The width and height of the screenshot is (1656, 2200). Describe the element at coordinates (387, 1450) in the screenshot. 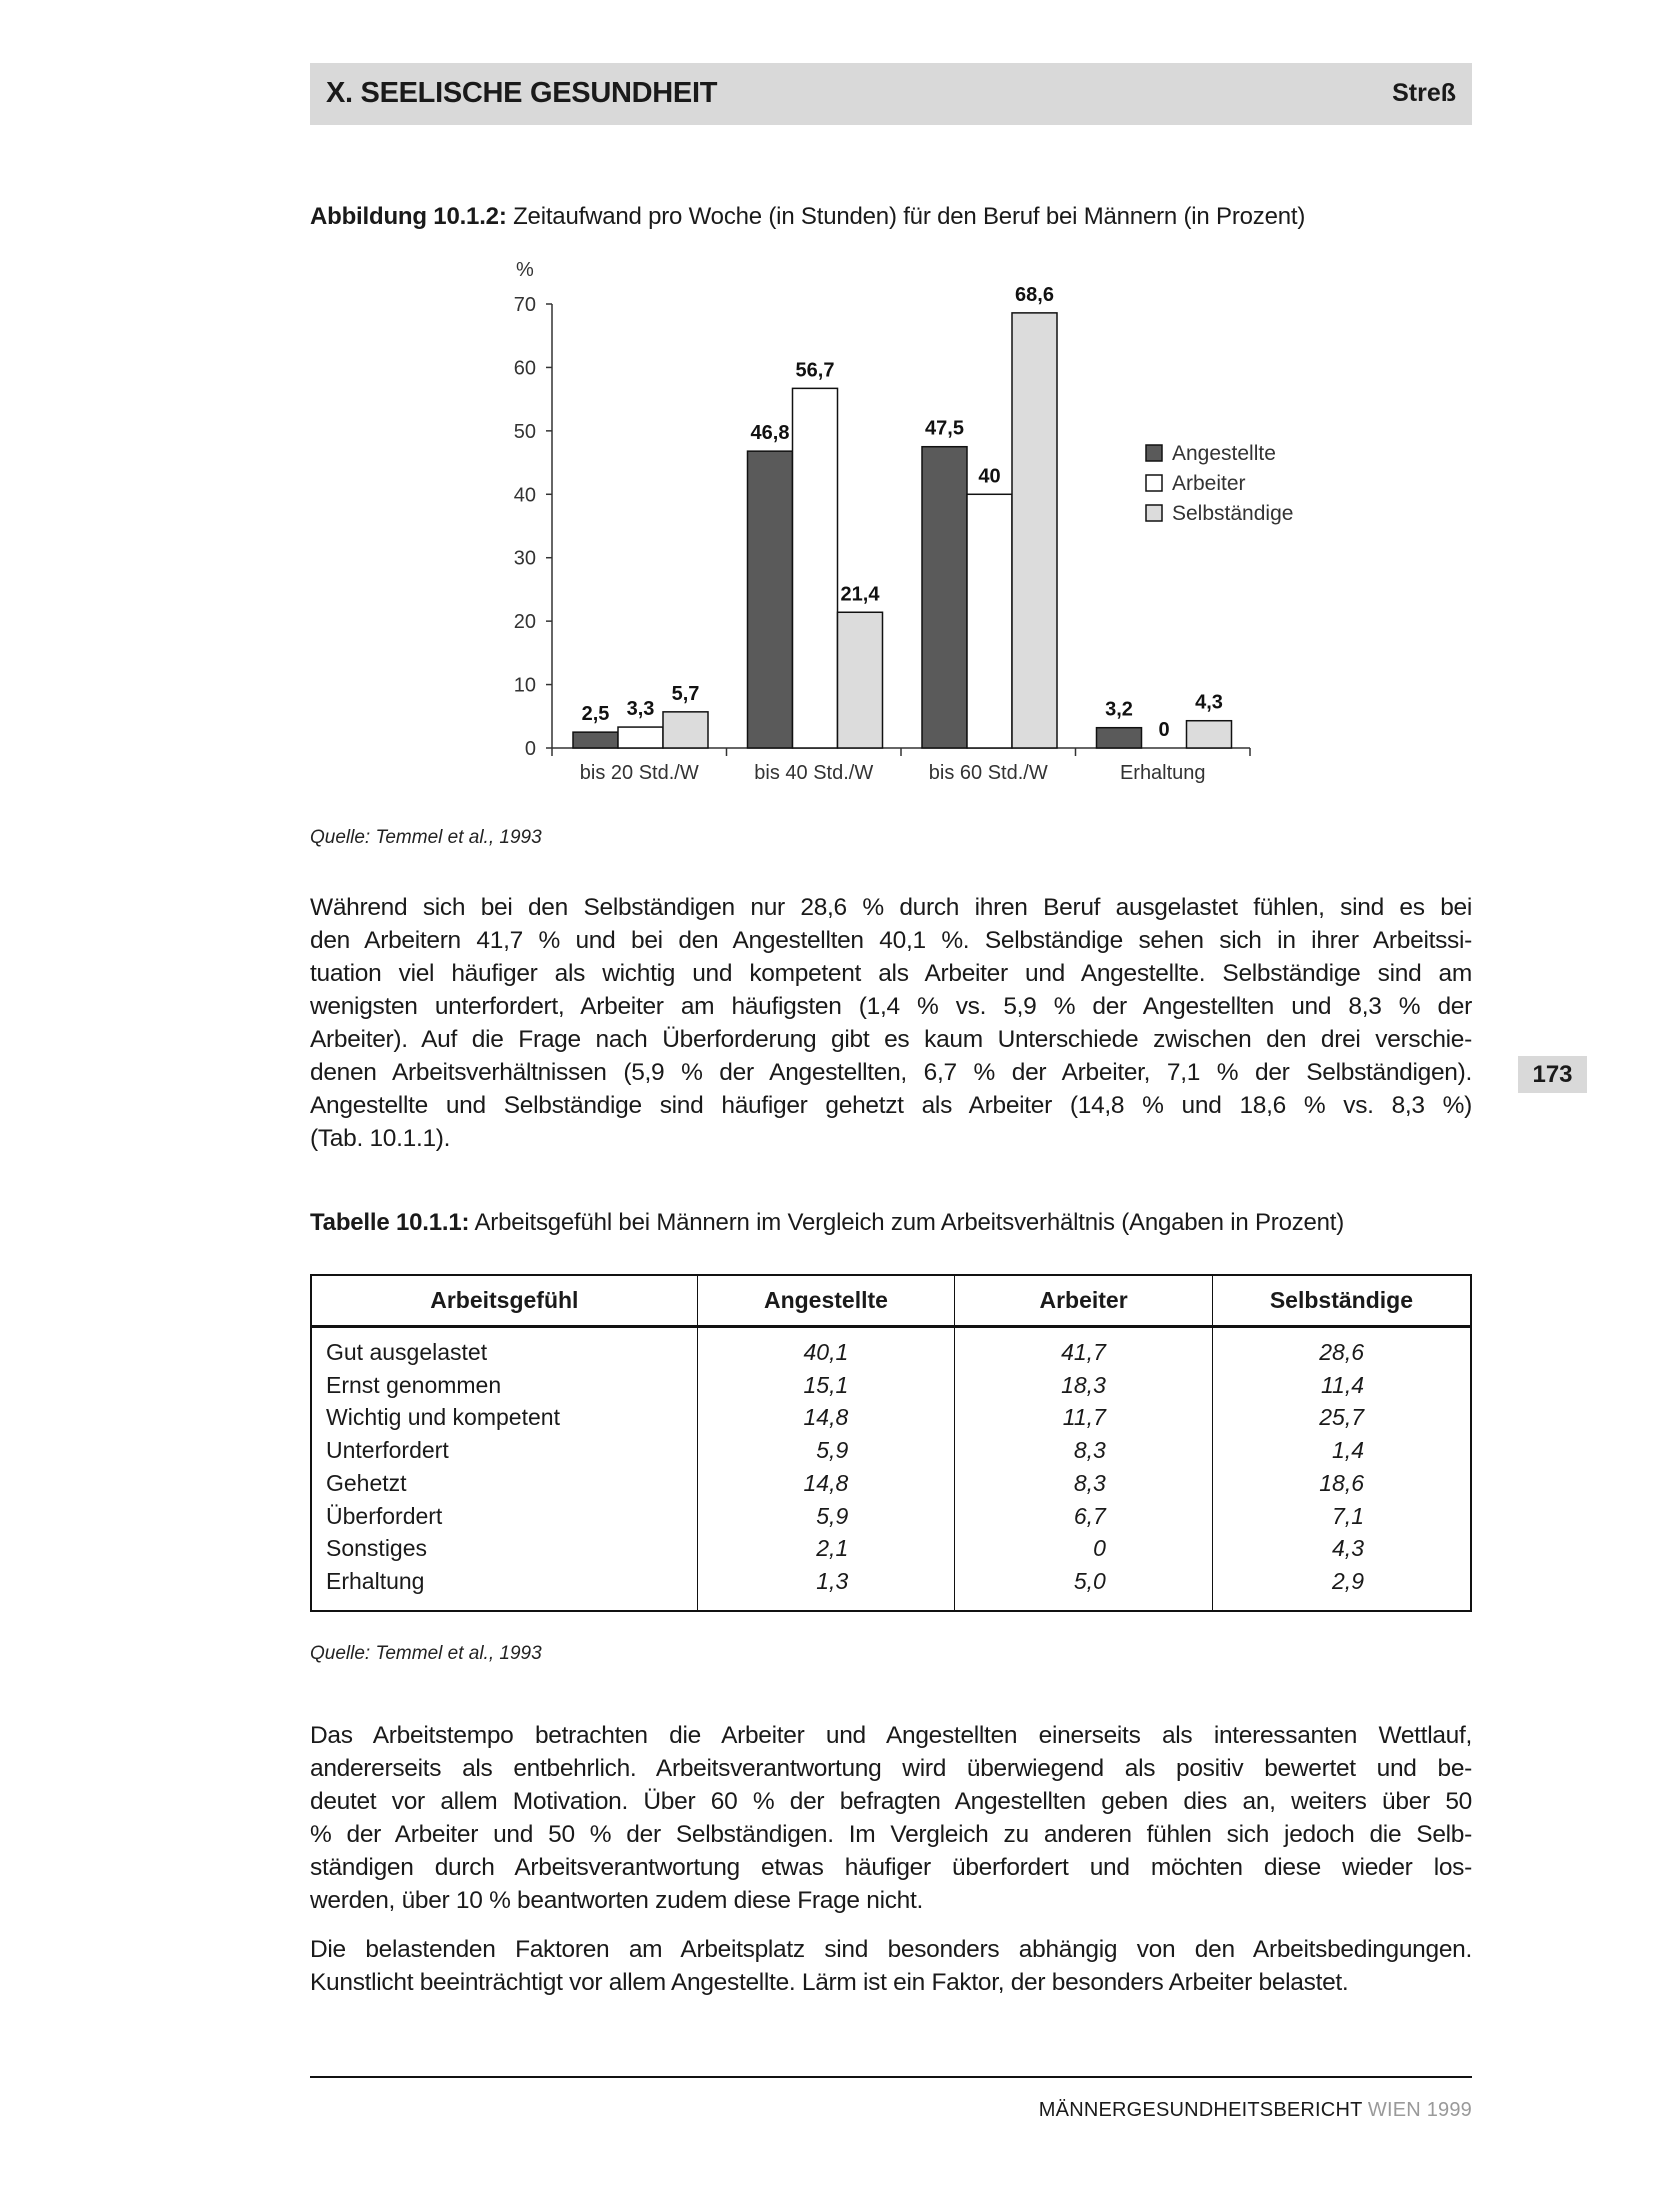

I see `row-label: Unterfordert` at that location.